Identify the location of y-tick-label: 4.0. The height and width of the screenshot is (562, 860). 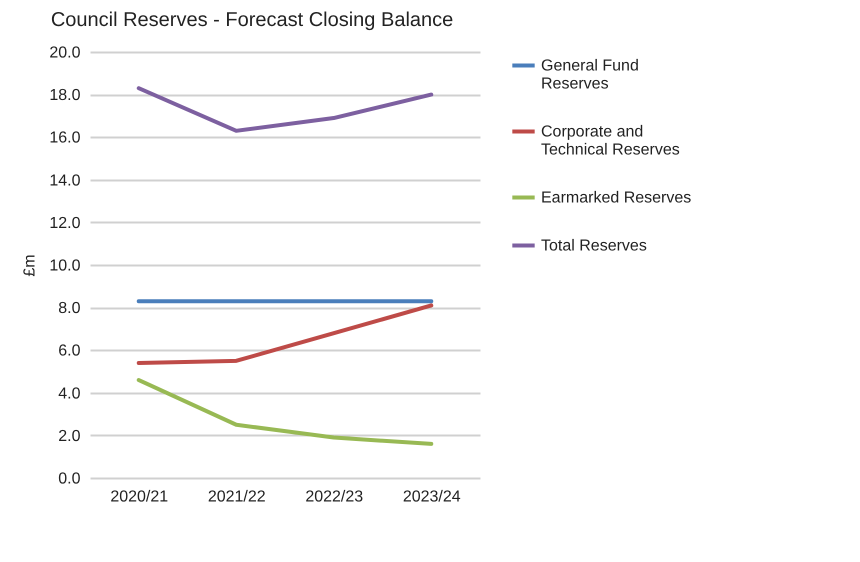
(69, 393).